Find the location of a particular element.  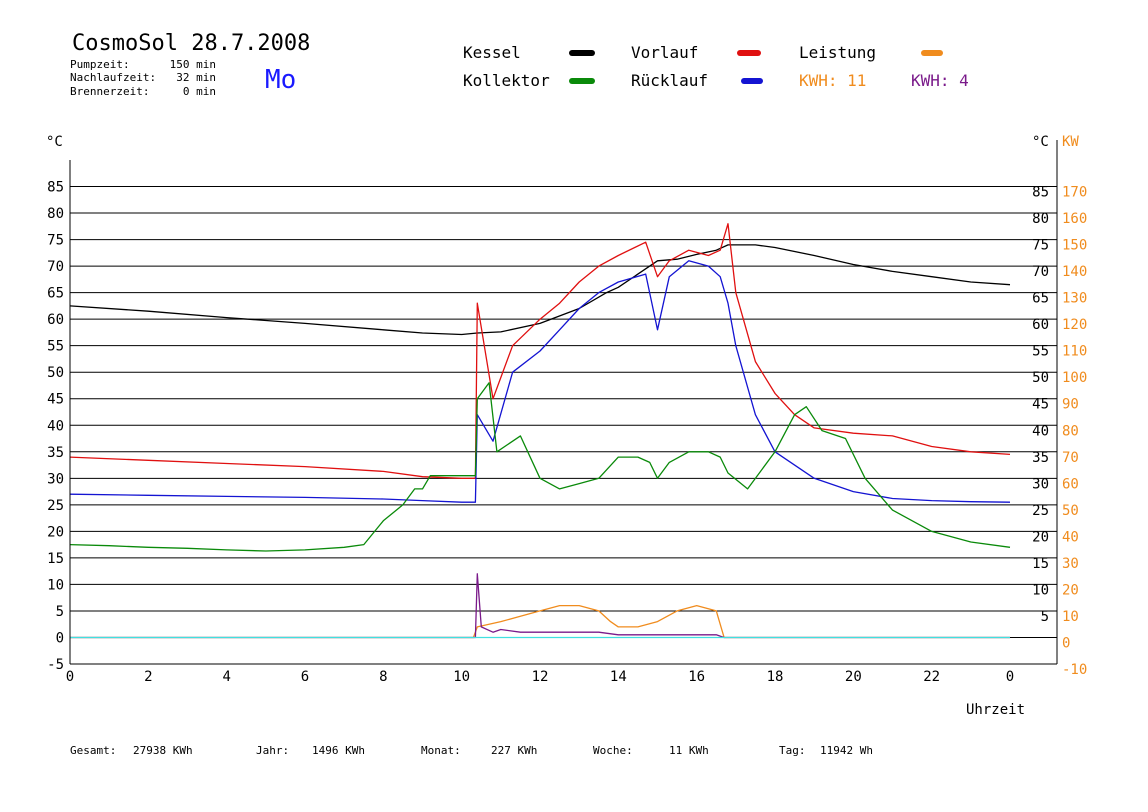

x-axis-label: Uhrzeit is located at coordinates (995, 710).